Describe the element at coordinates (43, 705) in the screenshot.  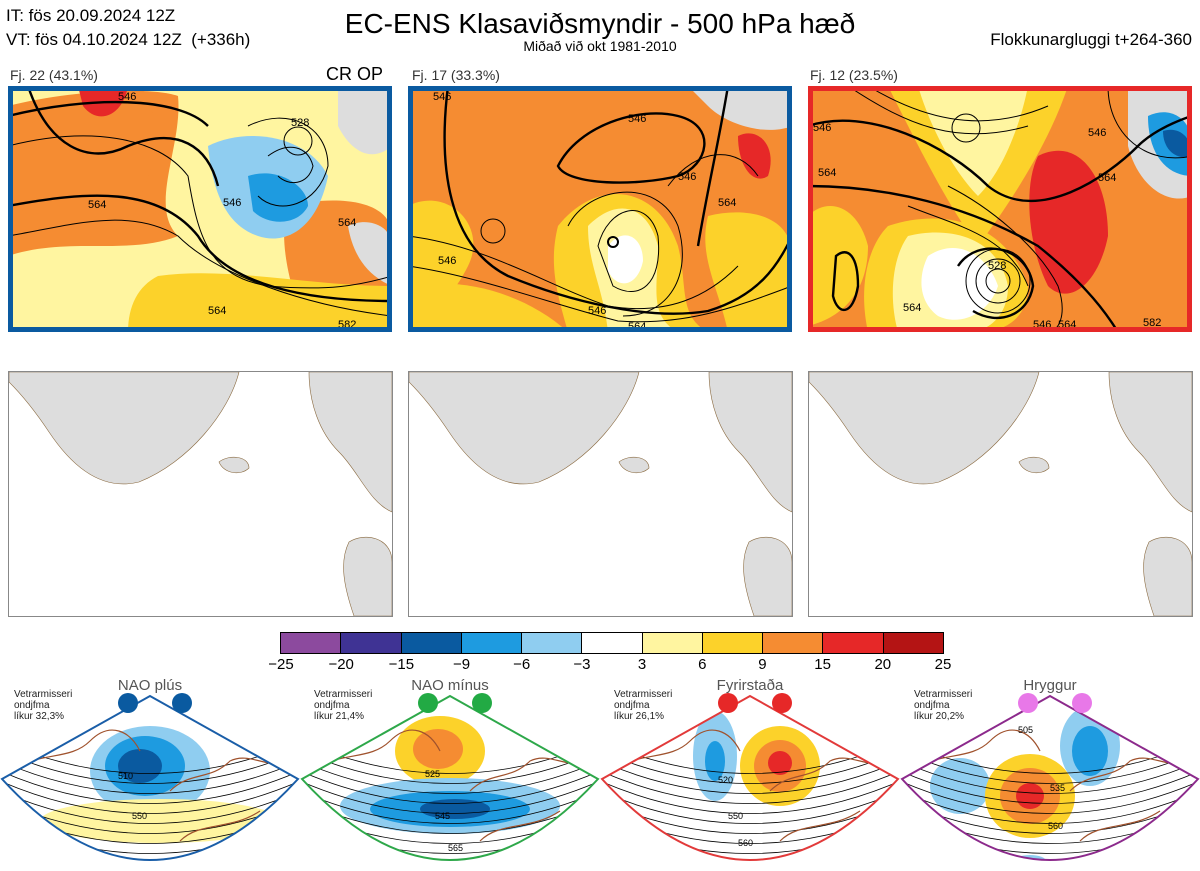
I see `regime-note: Vetrarmisseri ondjfma líkur 32,3%` at that location.